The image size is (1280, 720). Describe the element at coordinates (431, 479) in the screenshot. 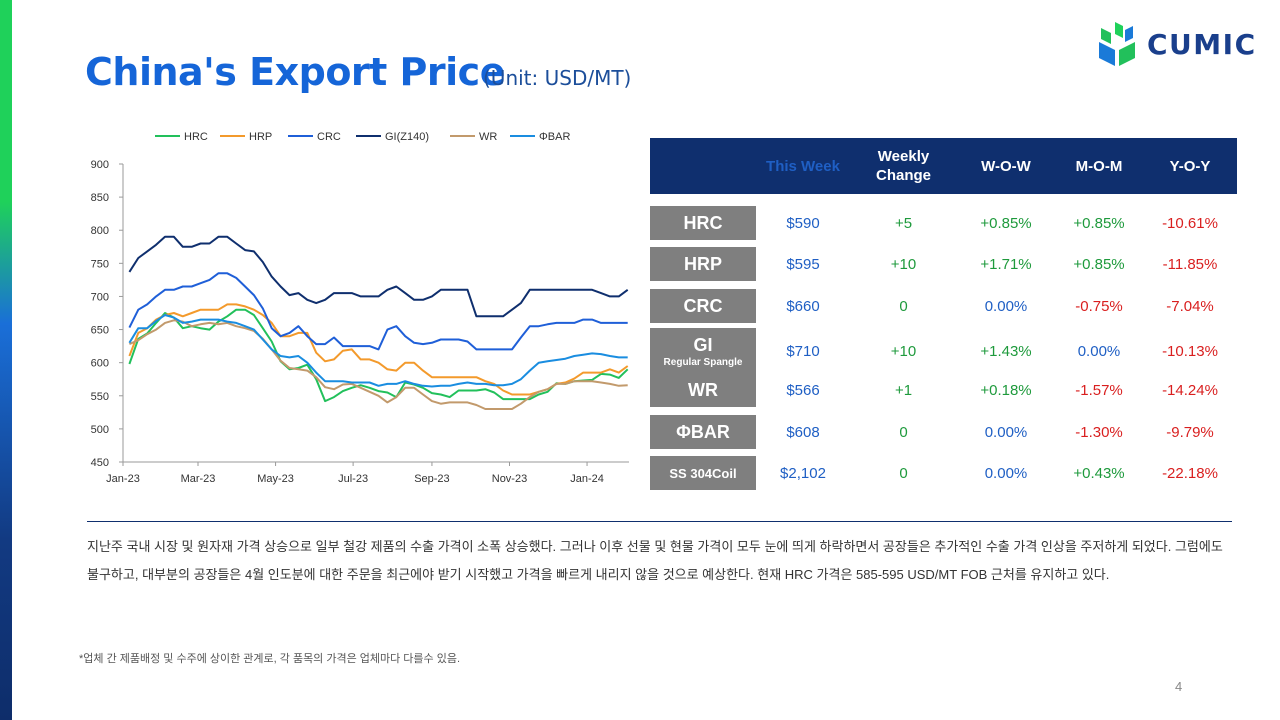

I see `x-tick-label: Sep-23` at that location.